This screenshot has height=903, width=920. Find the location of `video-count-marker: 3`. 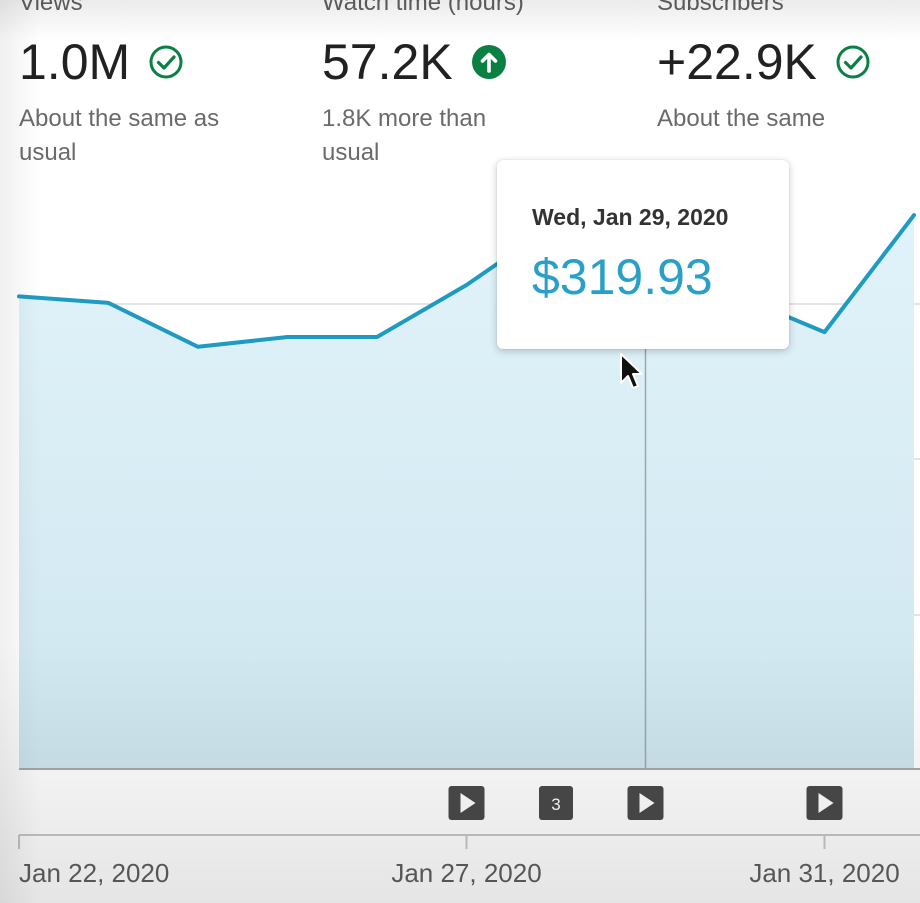

video-count-marker: 3 is located at coordinates (556, 803).